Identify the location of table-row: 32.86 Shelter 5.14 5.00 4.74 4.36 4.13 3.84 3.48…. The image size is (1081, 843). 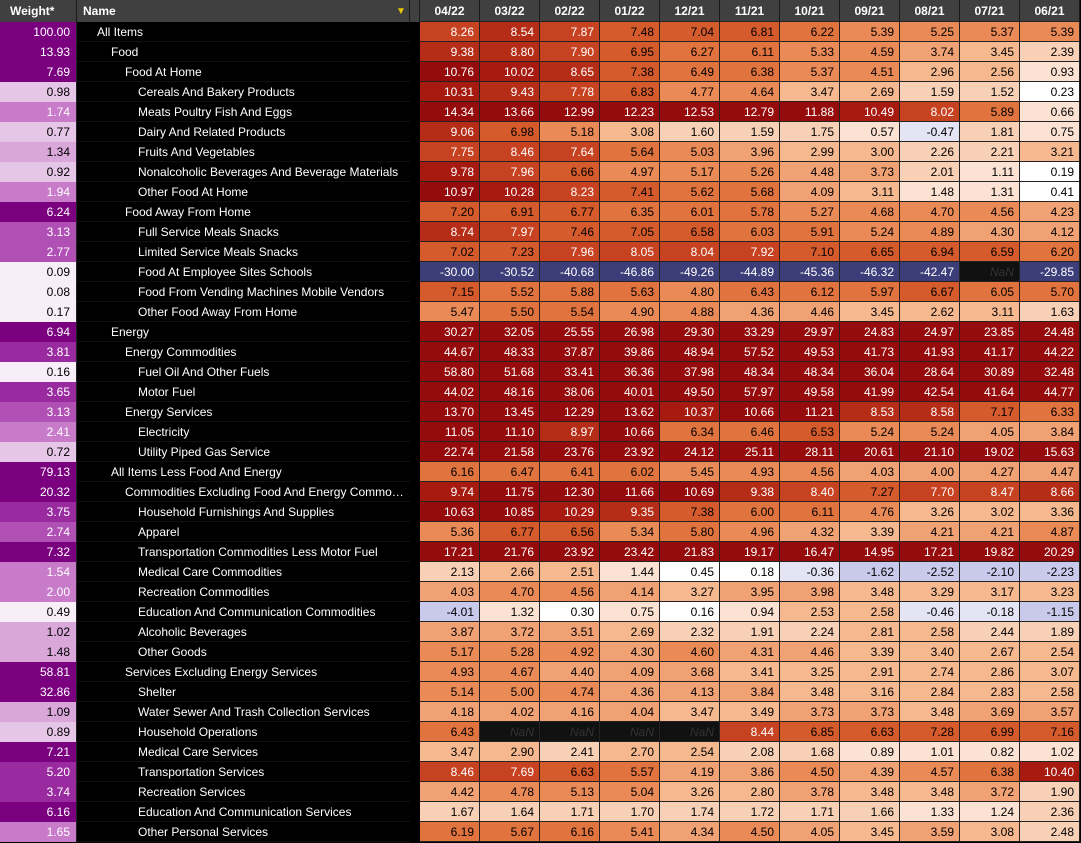
(540, 692).